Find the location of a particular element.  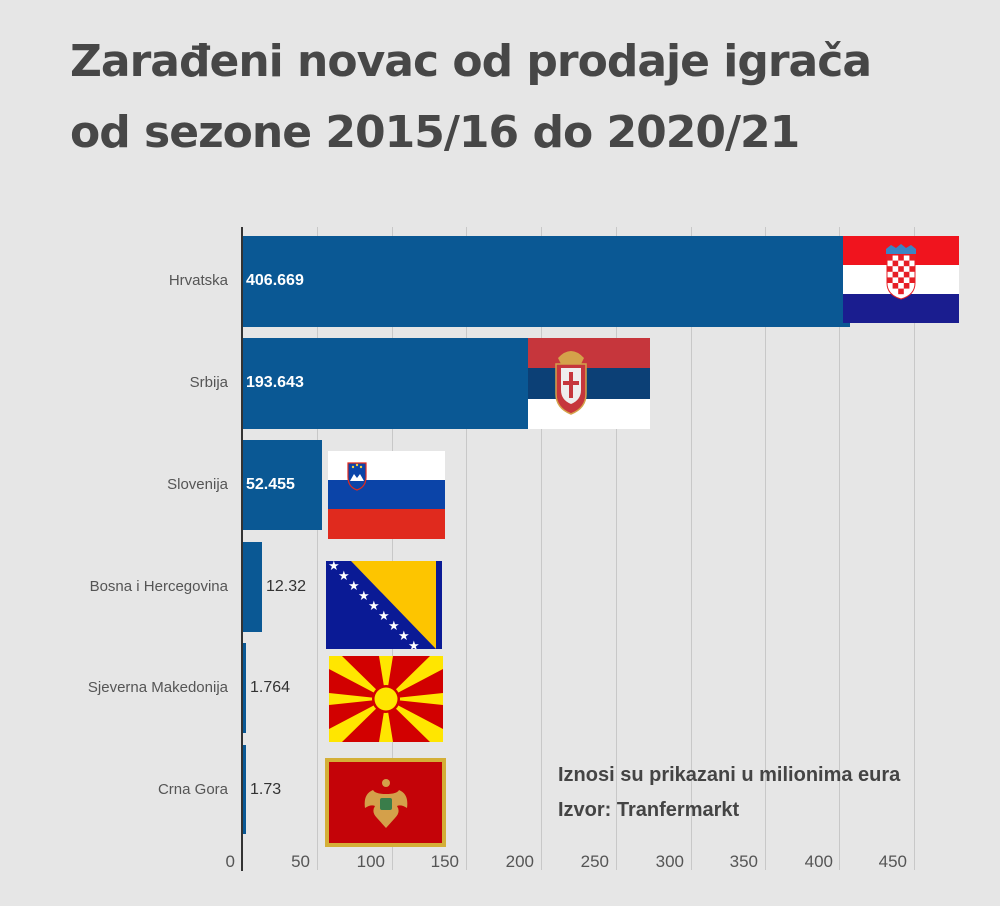

bar-slovenija is located at coordinates (282, 485).